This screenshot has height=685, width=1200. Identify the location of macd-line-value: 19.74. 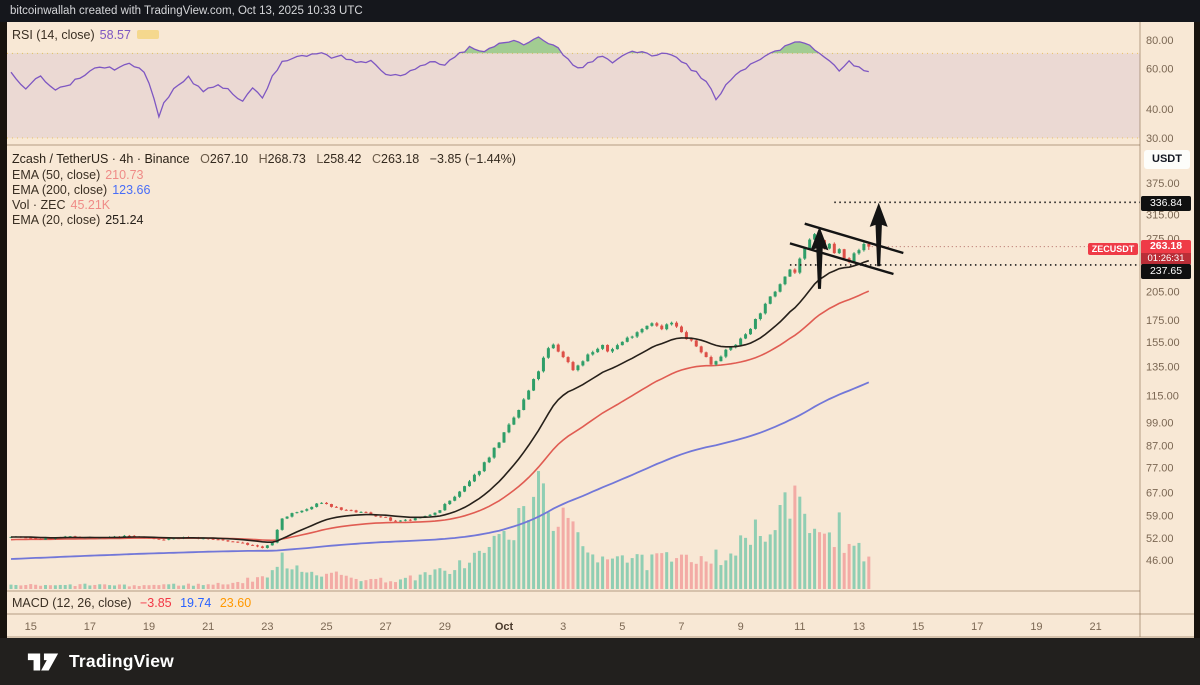
(196, 603).